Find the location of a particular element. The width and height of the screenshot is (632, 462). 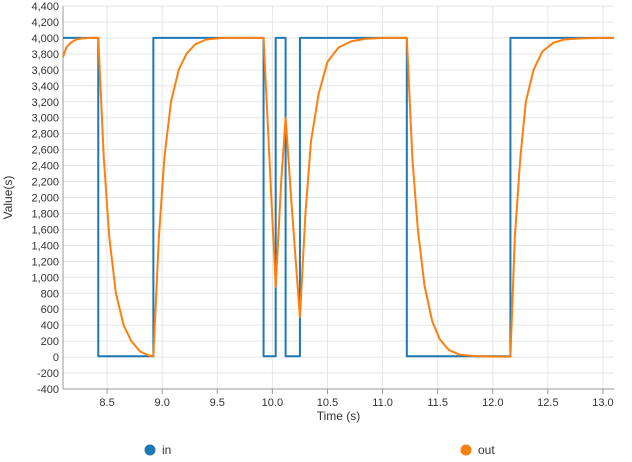

x-tick-label: 12.5 is located at coordinates (547, 403).